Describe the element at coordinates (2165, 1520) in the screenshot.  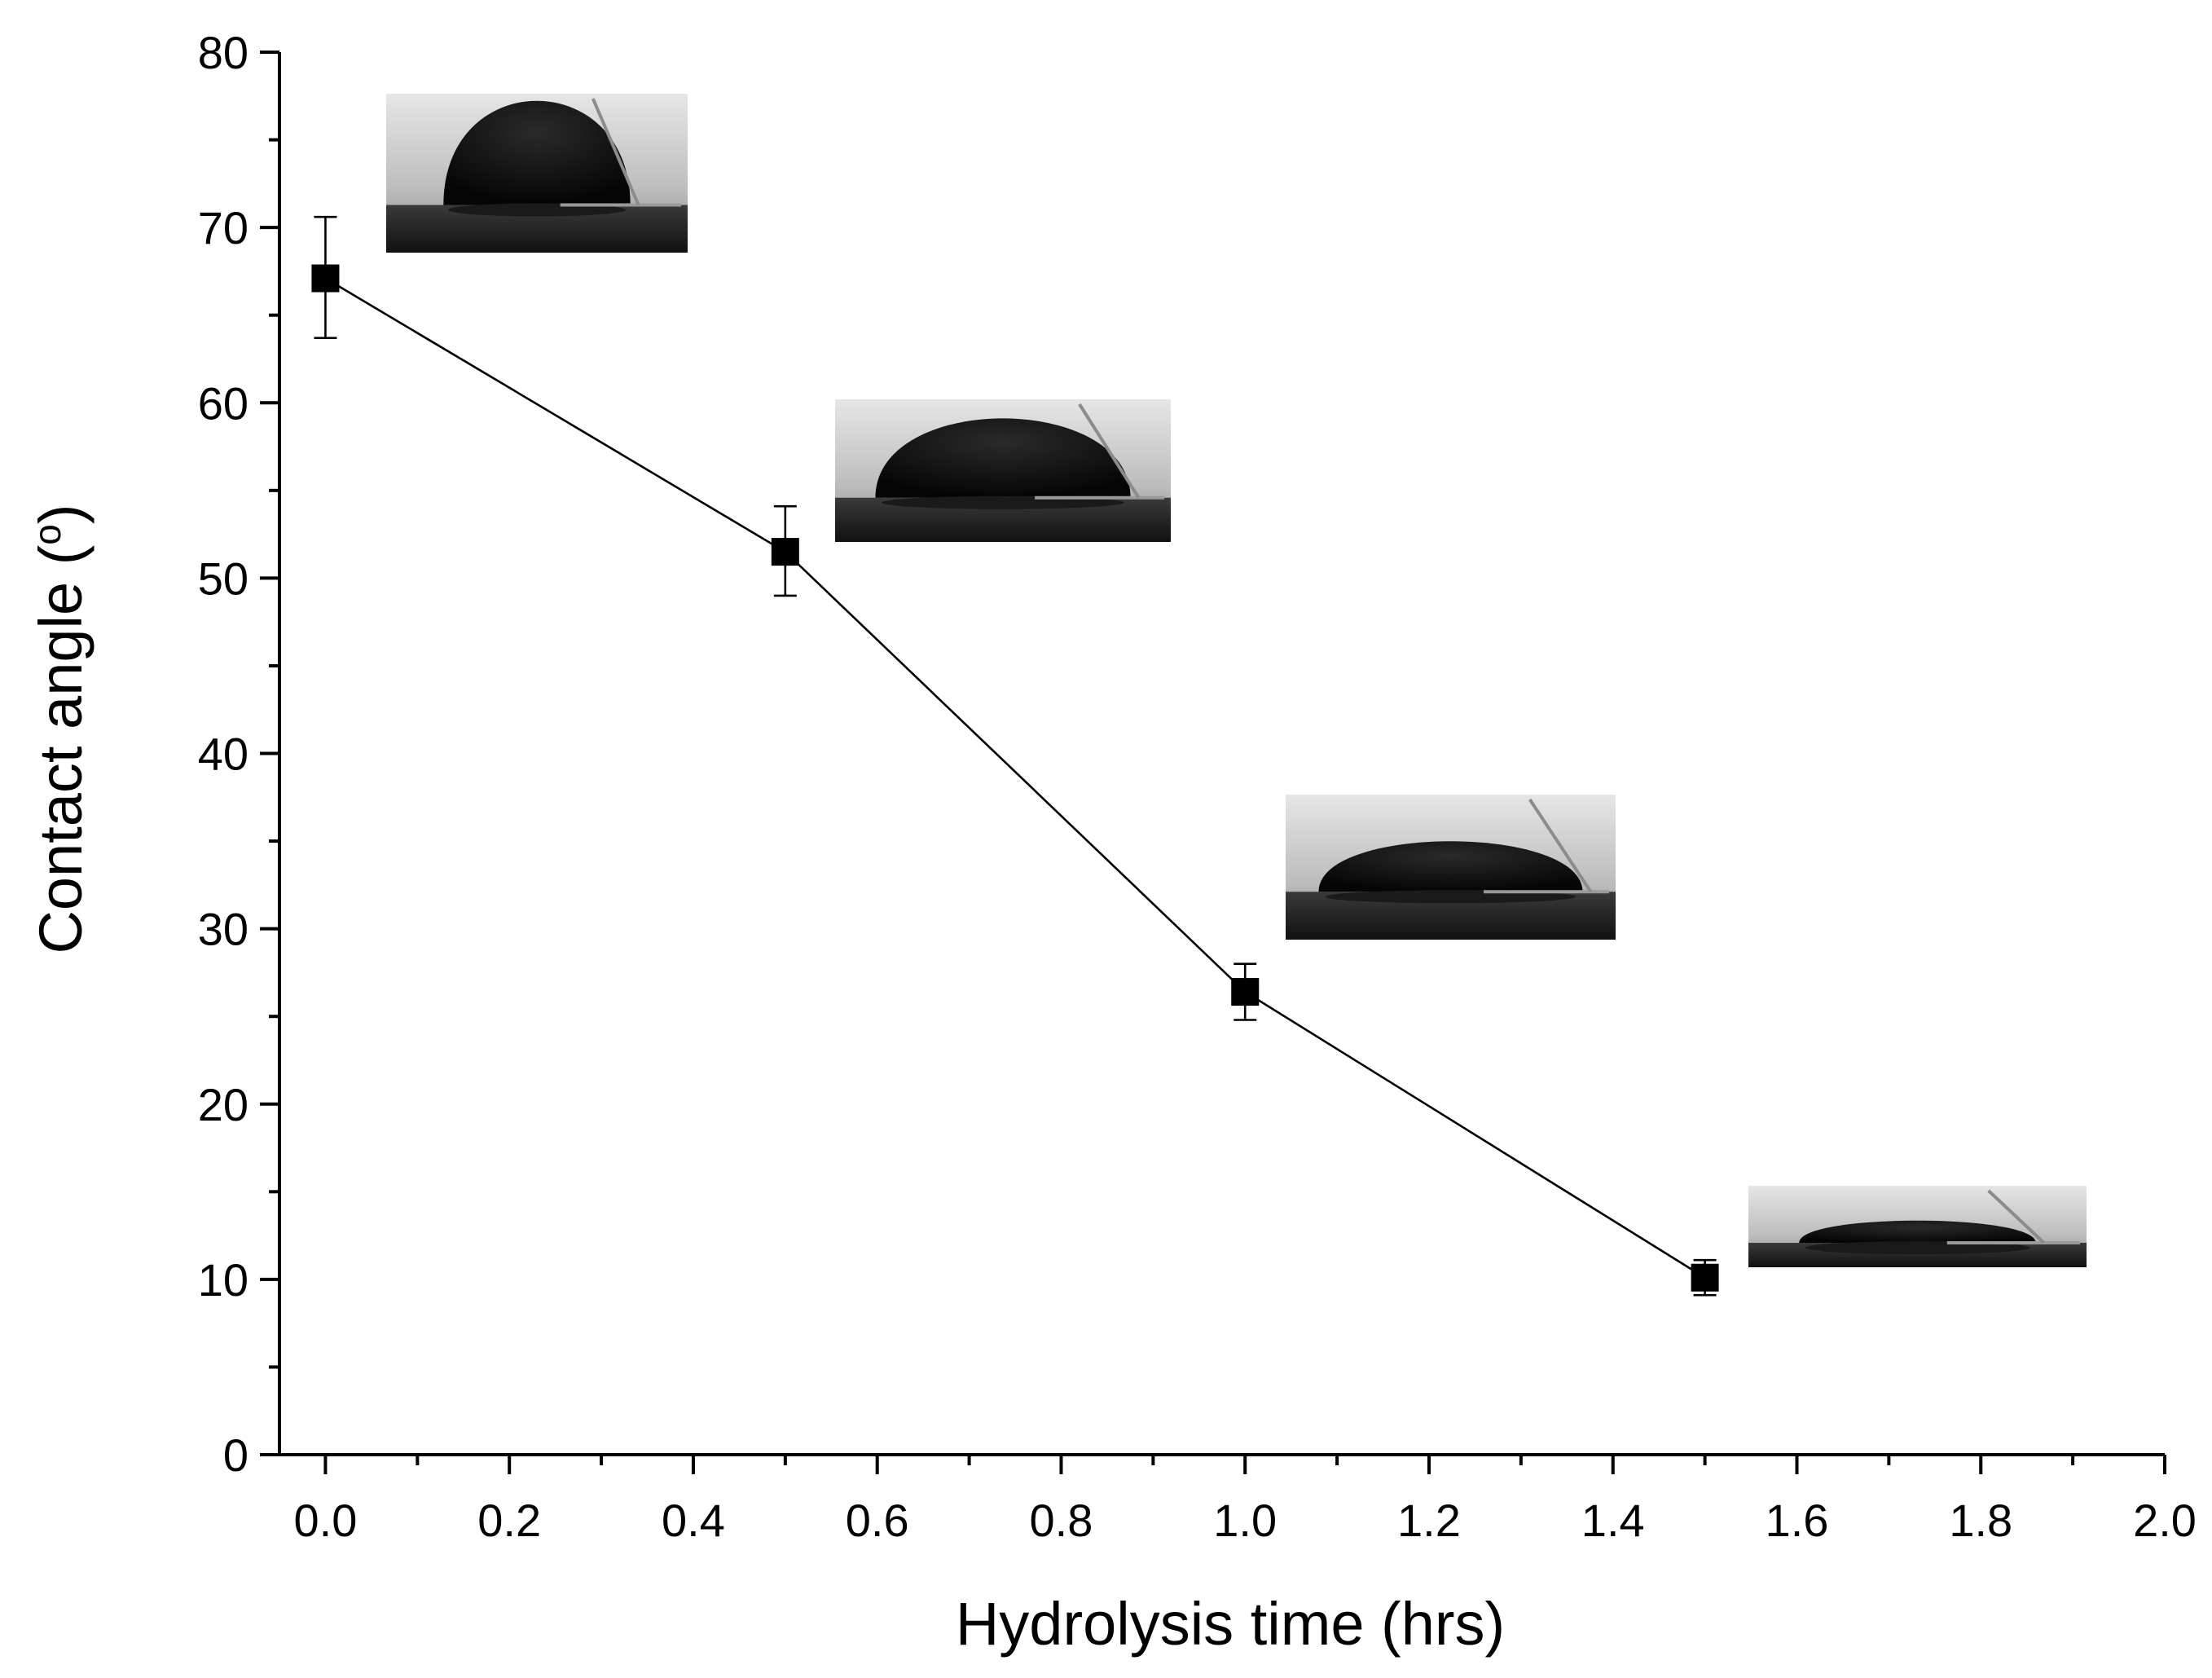
I see `x-tick-label: 2.0` at that location.